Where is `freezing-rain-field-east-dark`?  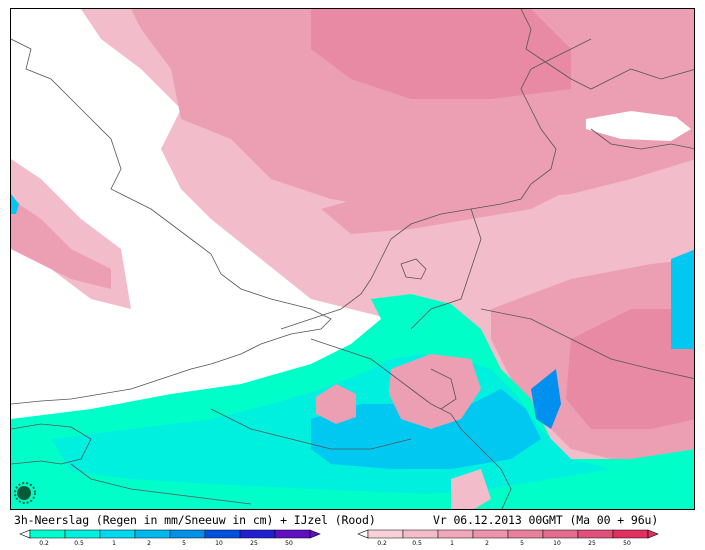
freezing-rain-field-east-dark is located at coordinates (630, 369).